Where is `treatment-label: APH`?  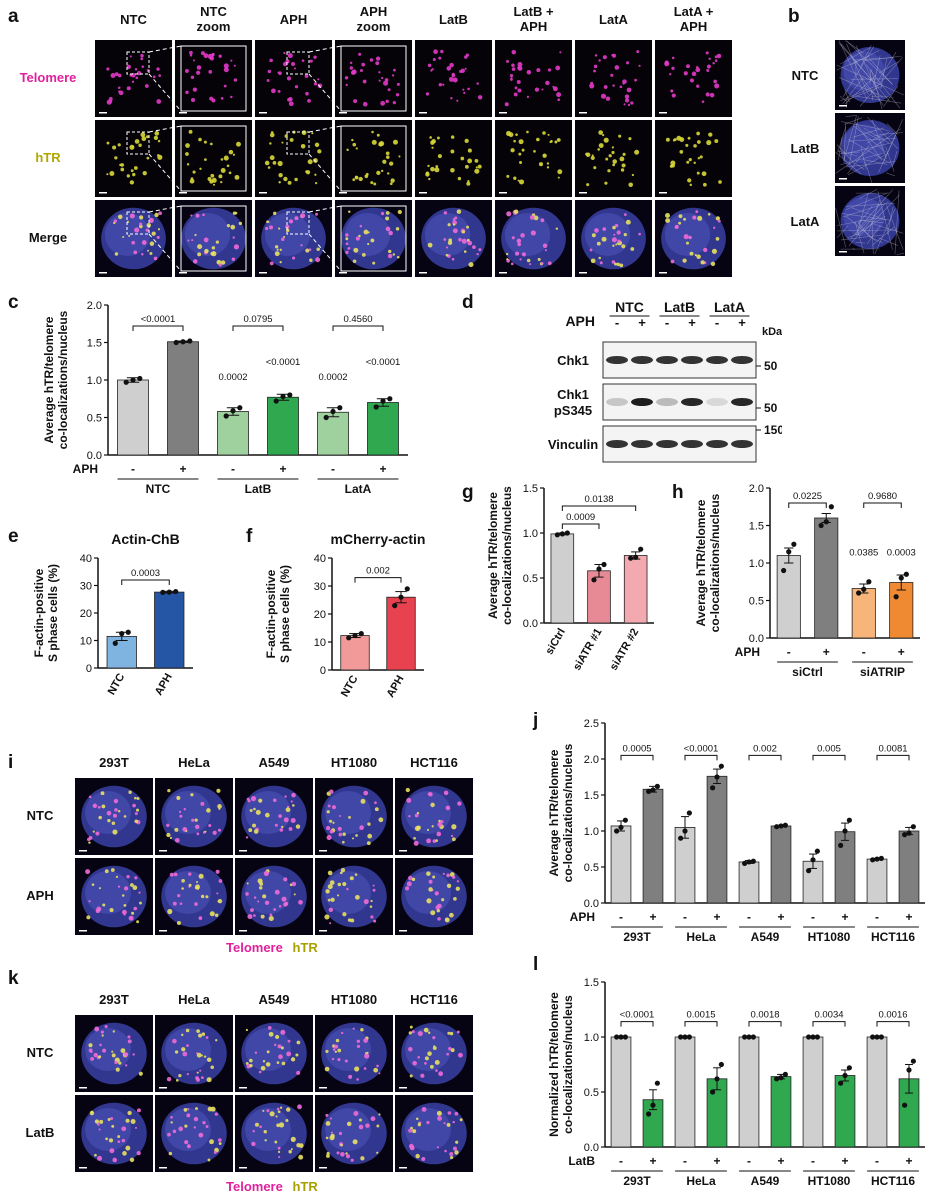
treatment-label: APH is located at coordinates (85, 469).